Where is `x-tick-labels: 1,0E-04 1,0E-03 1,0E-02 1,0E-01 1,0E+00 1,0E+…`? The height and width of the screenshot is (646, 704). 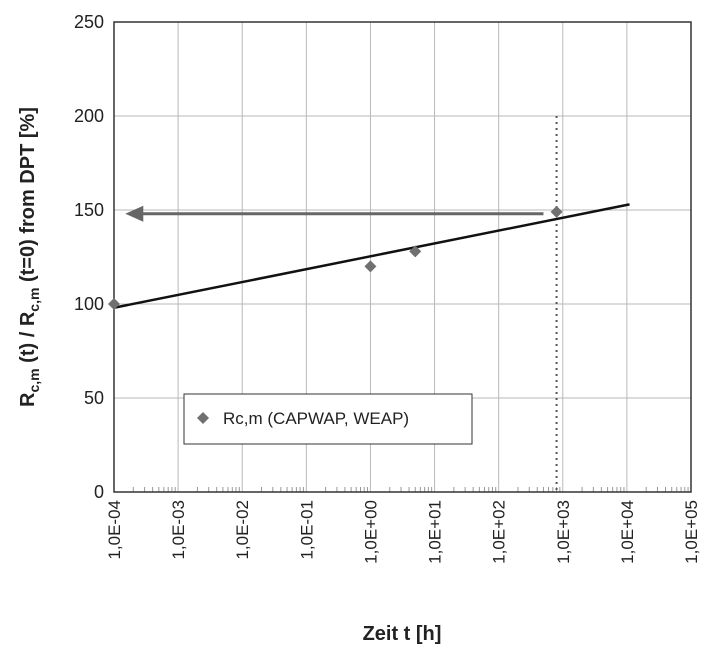
x-tick-labels: 1,0E-04 1,0E-03 1,0E-02 1,0E-01 1,0E+00 1,0E+… is located at coordinates (403, 532).